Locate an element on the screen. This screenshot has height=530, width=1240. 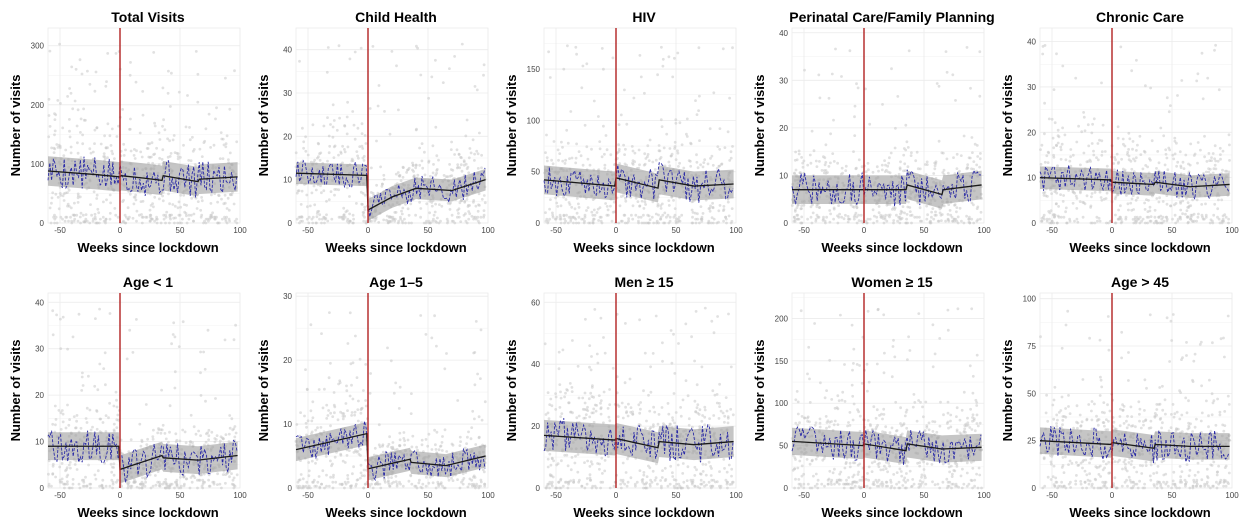
y-tick-label: 0 is located at coordinates (1034, 223).